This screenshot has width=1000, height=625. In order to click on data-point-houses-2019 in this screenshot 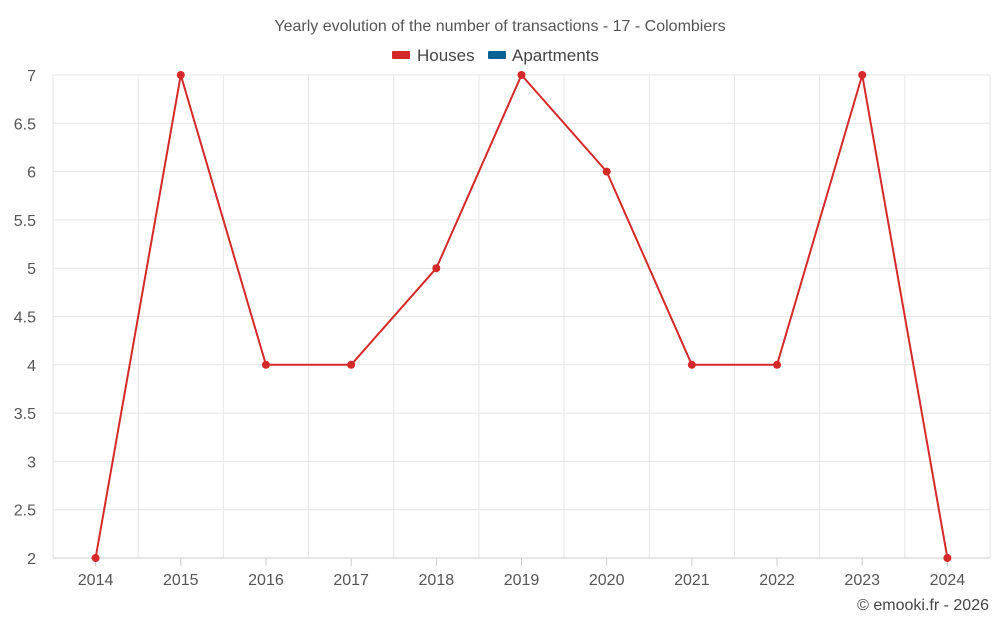, I will do `click(521, 75)`.